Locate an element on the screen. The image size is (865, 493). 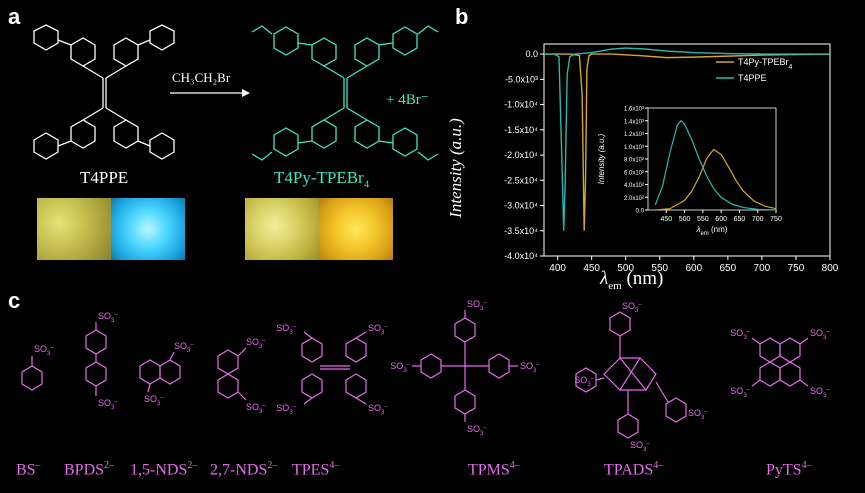
compound-label: TPADS4– is located at coordinates (633, 469).